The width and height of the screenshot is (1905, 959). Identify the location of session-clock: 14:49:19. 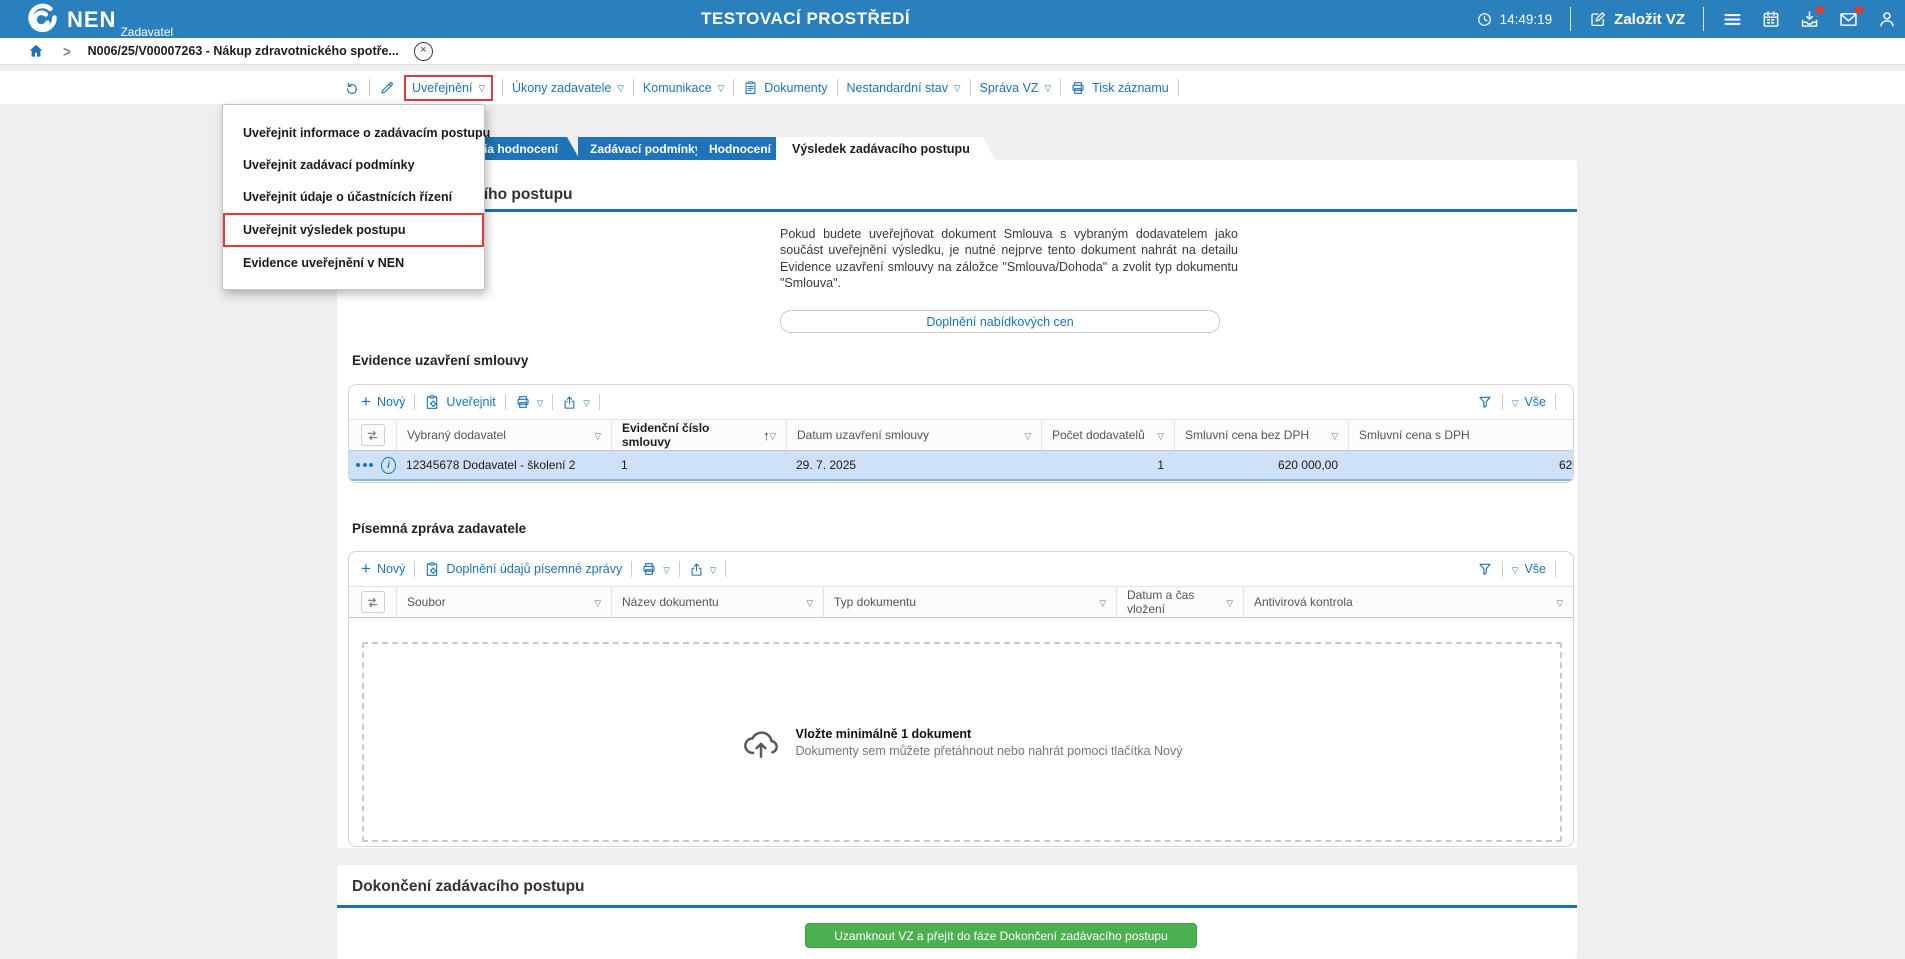
(1514, 19).